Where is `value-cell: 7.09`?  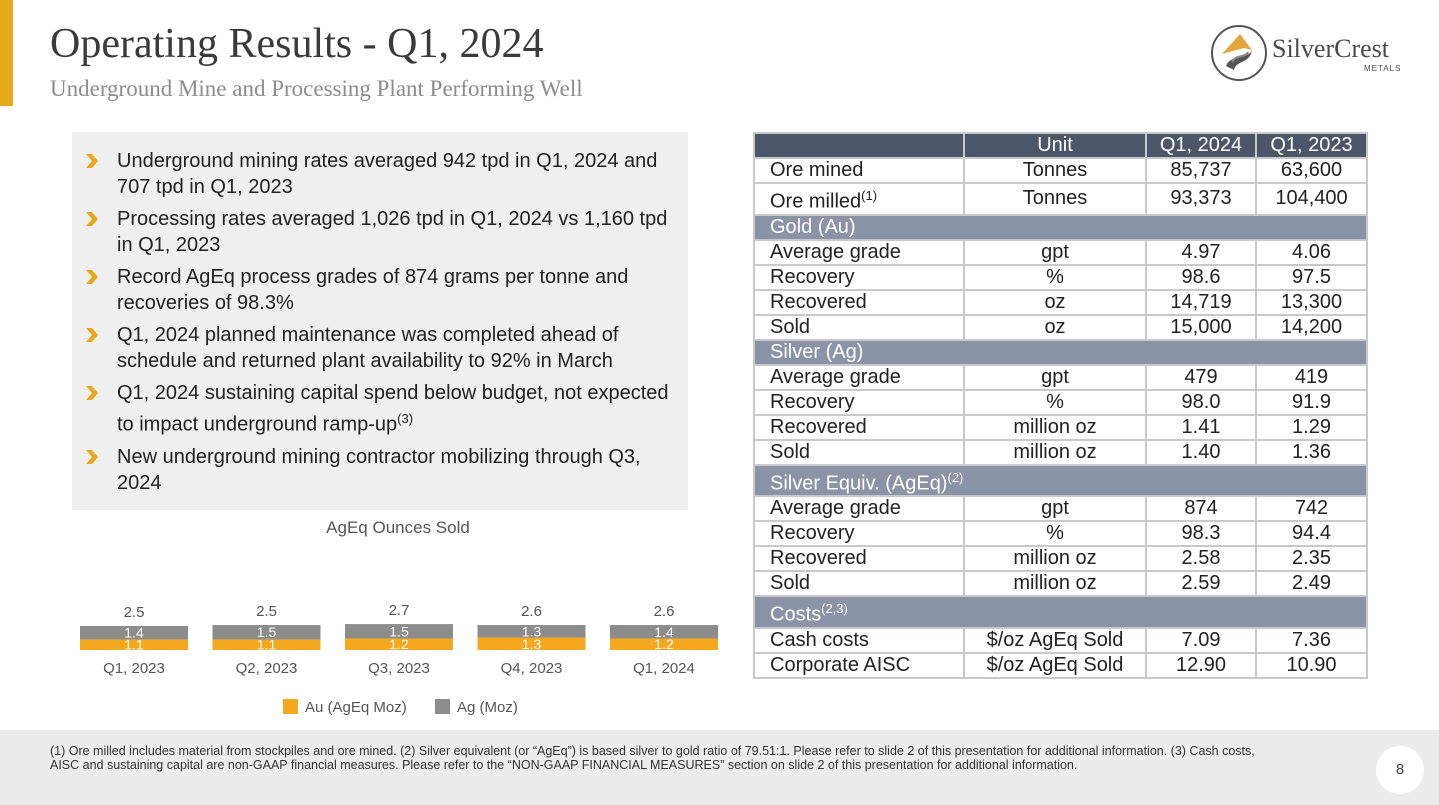 value-cell: 7.09 is located at coordinates (1201, 640).